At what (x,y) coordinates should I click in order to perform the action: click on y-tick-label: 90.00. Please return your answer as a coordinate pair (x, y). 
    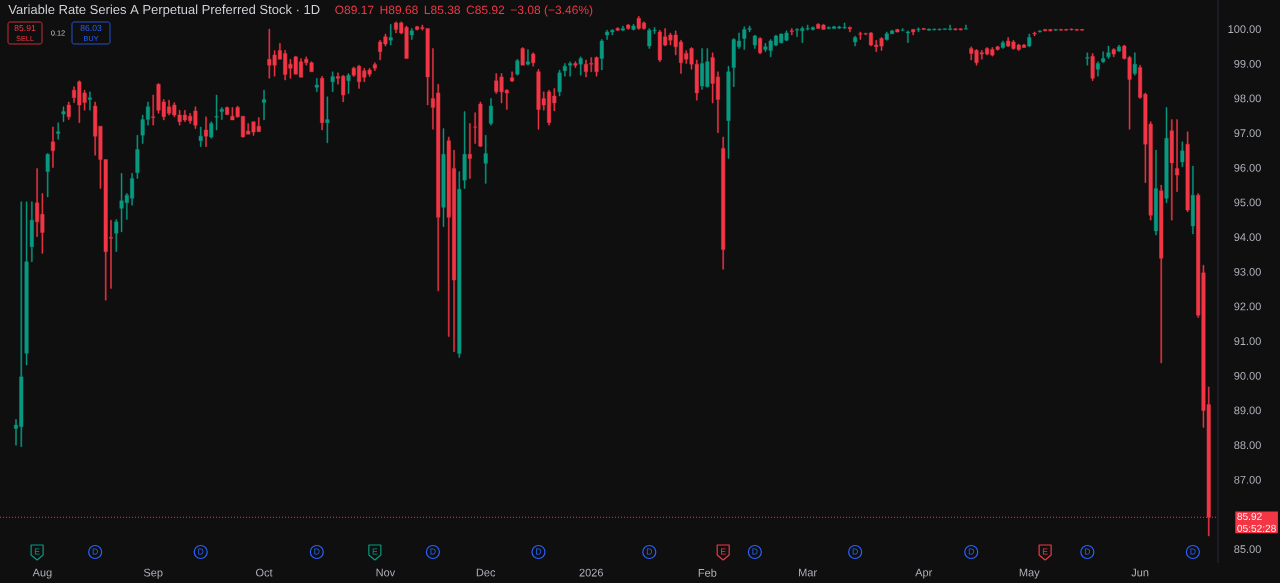
    Looking at the image, I should click on (1247, 375).